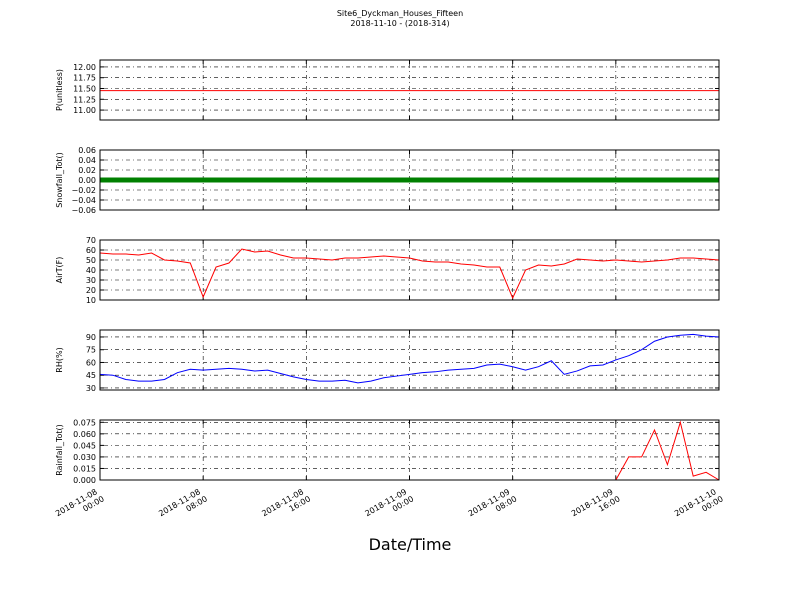 This screenshot has width=800, height=600. What do you see at coordinates (87, 180) in the screenshot?
I see `y-tick-label: 0.00` at bounding box center [87, 180].